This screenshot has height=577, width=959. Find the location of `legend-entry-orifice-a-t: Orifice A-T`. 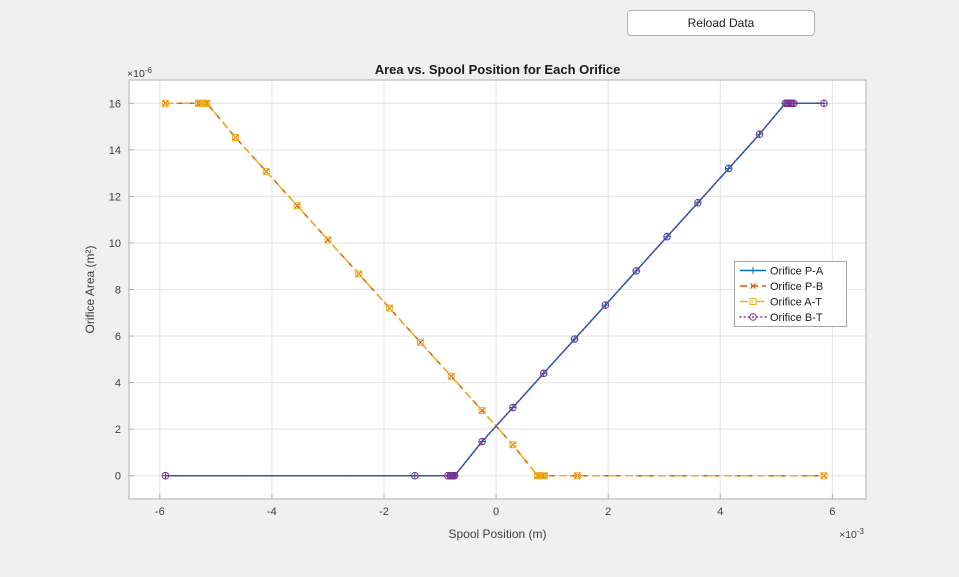

legend-entry-orifice-a-t: Orifice A-T is located at coordinates (781, 303).